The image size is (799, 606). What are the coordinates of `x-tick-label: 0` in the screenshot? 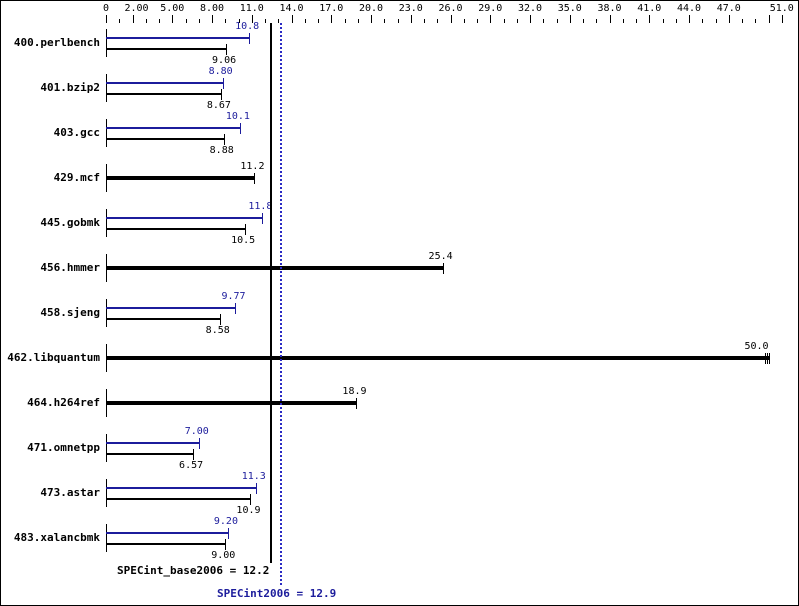 It's located at (106, 8).